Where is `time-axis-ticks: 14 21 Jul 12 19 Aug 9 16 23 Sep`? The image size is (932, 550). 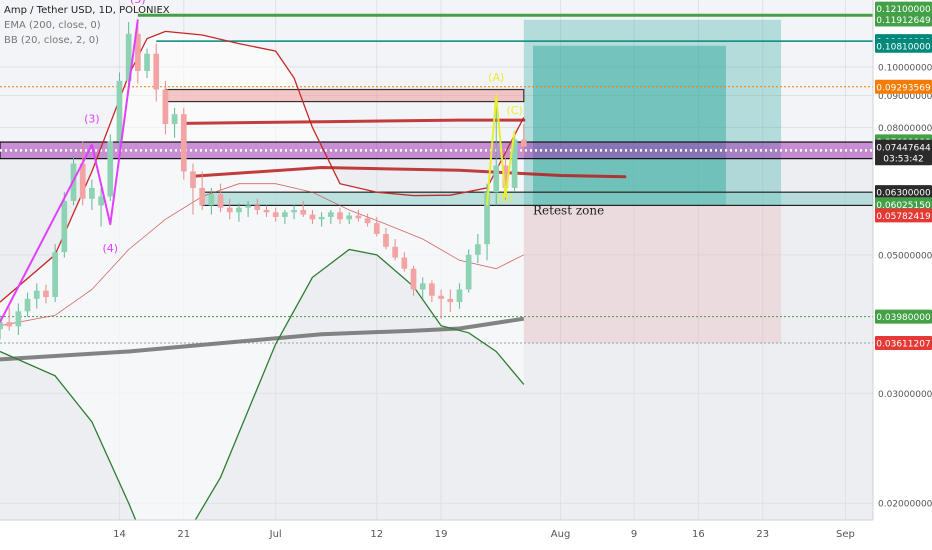 time-axis-ticks: 14 21 Jul 12 19 Aug 9 16 23 Sep is located at coordinates (484, 534).